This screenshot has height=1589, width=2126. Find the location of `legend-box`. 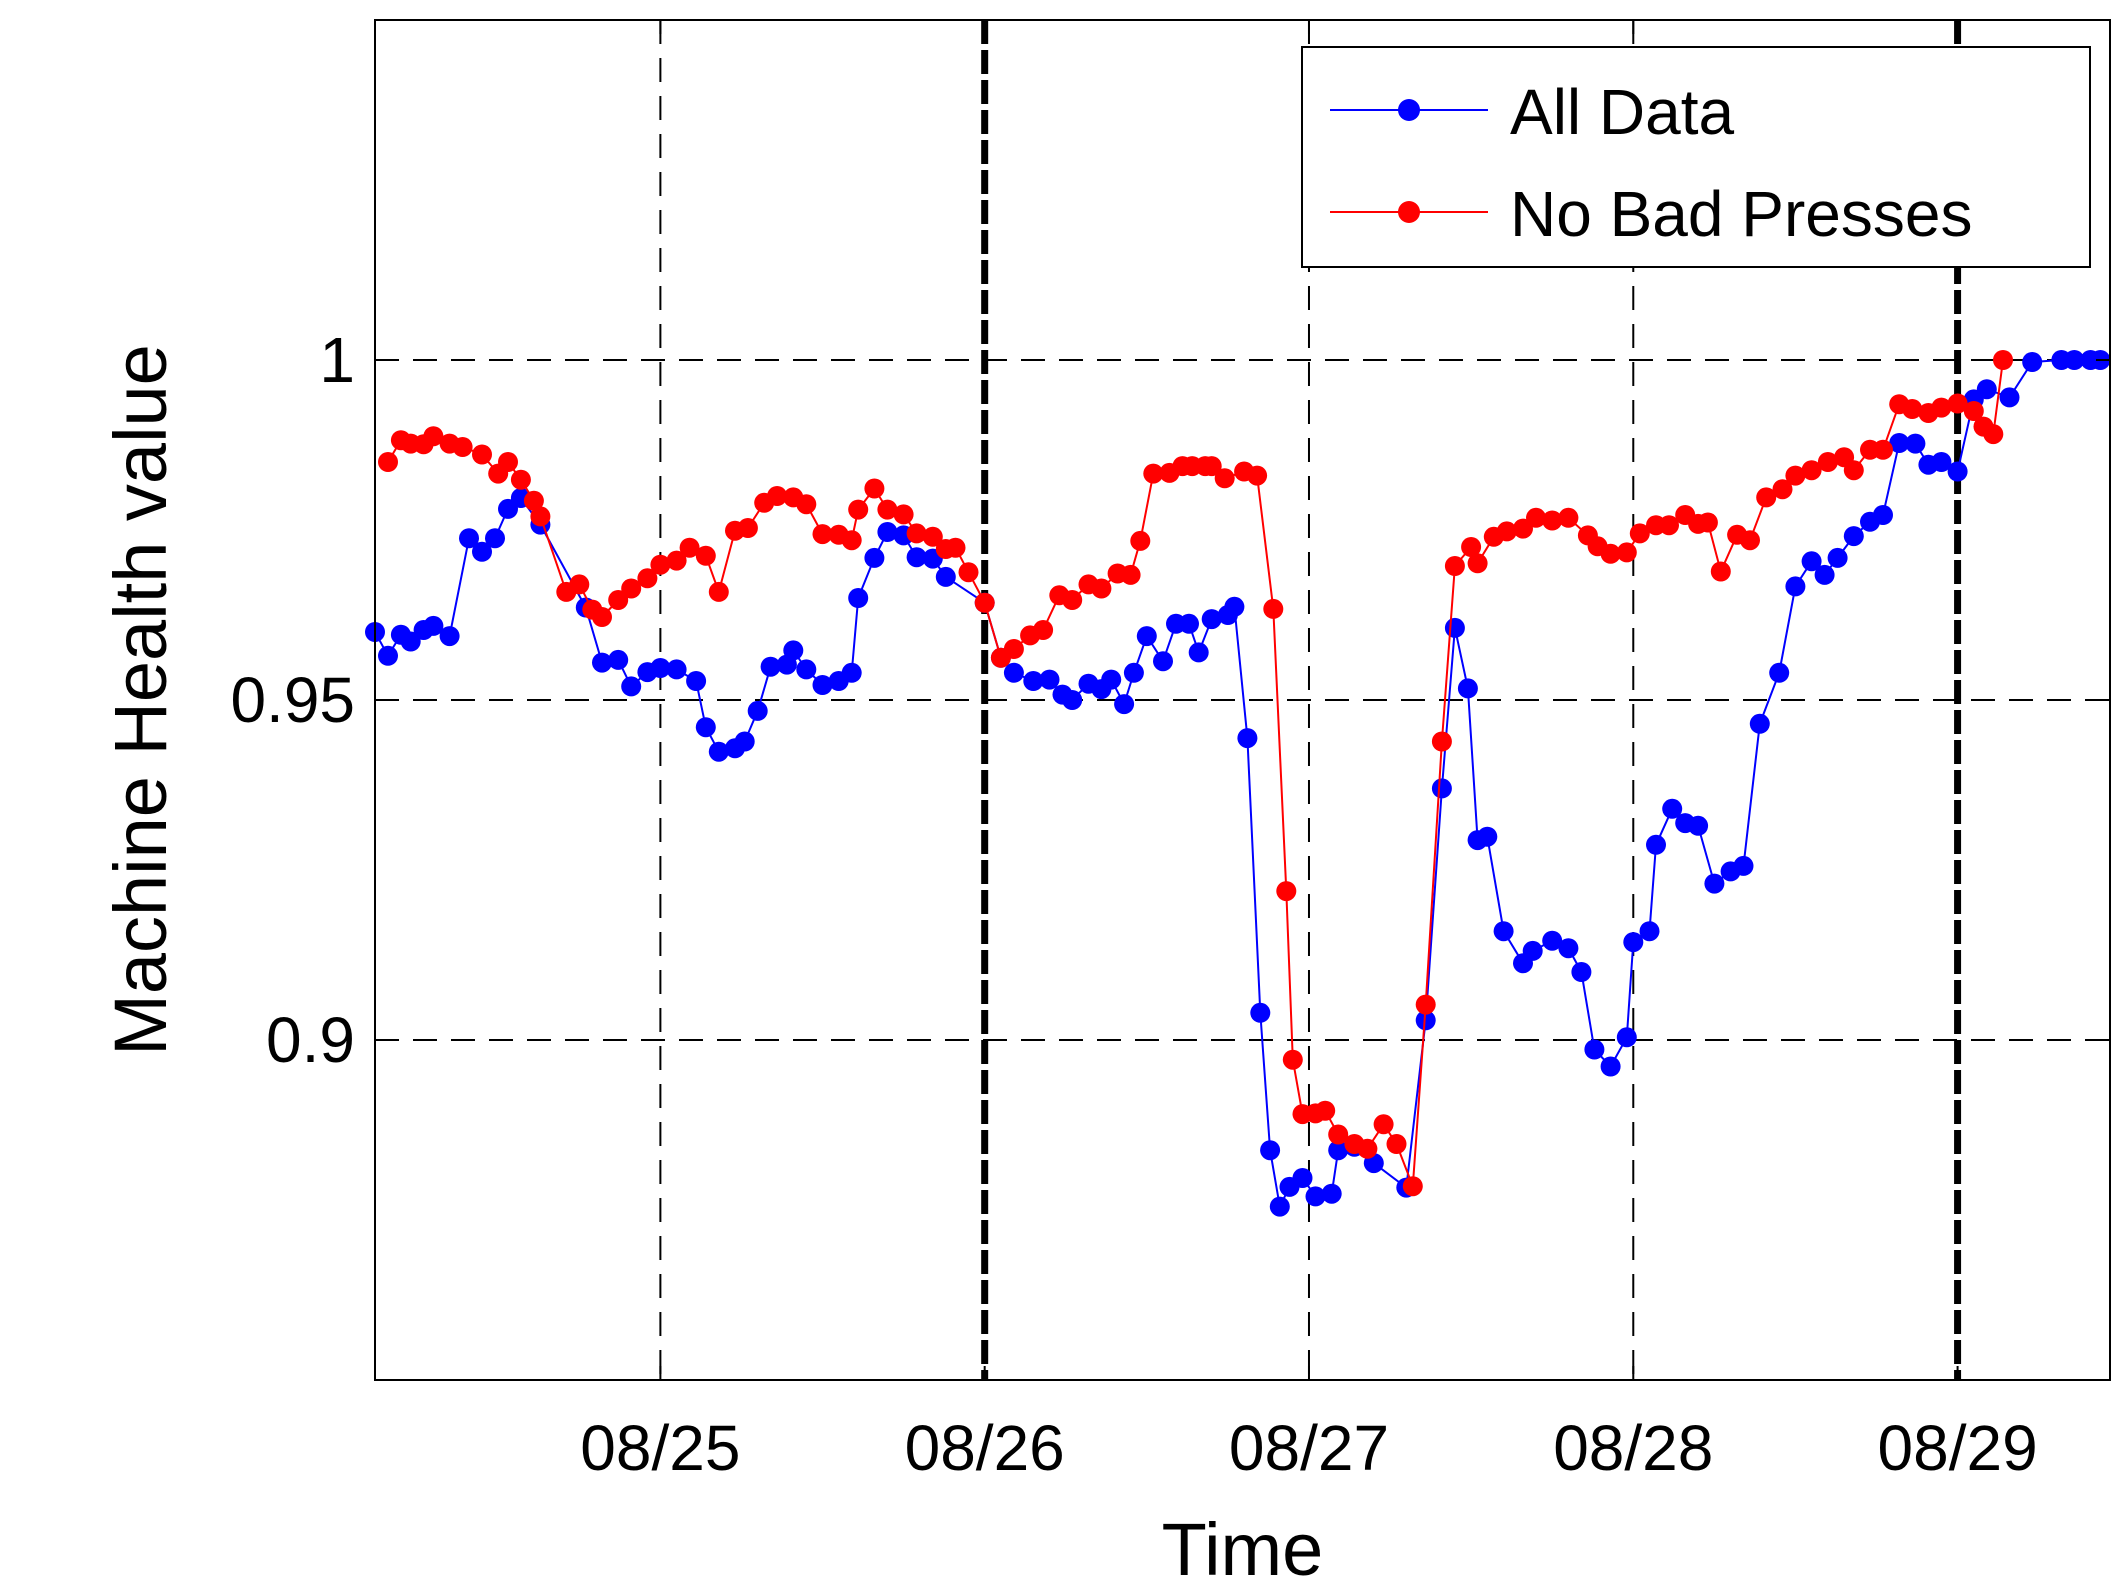

legend-box is located at coordinates (1696, 157).